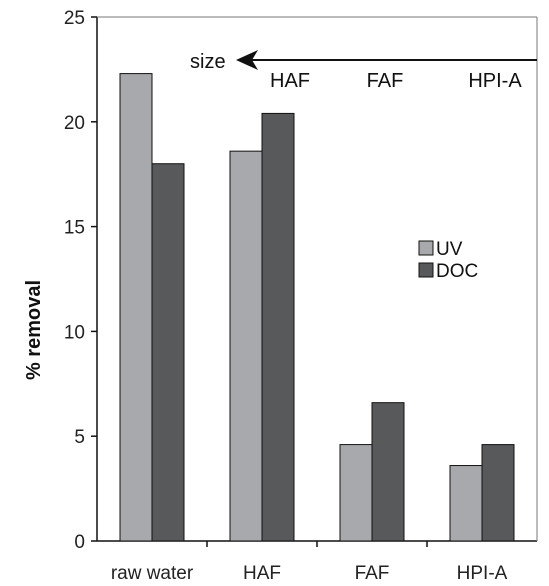 The width and height of the screenshot is (549, 586). I want to click on y-tick-label: 10, so click(74, 332).